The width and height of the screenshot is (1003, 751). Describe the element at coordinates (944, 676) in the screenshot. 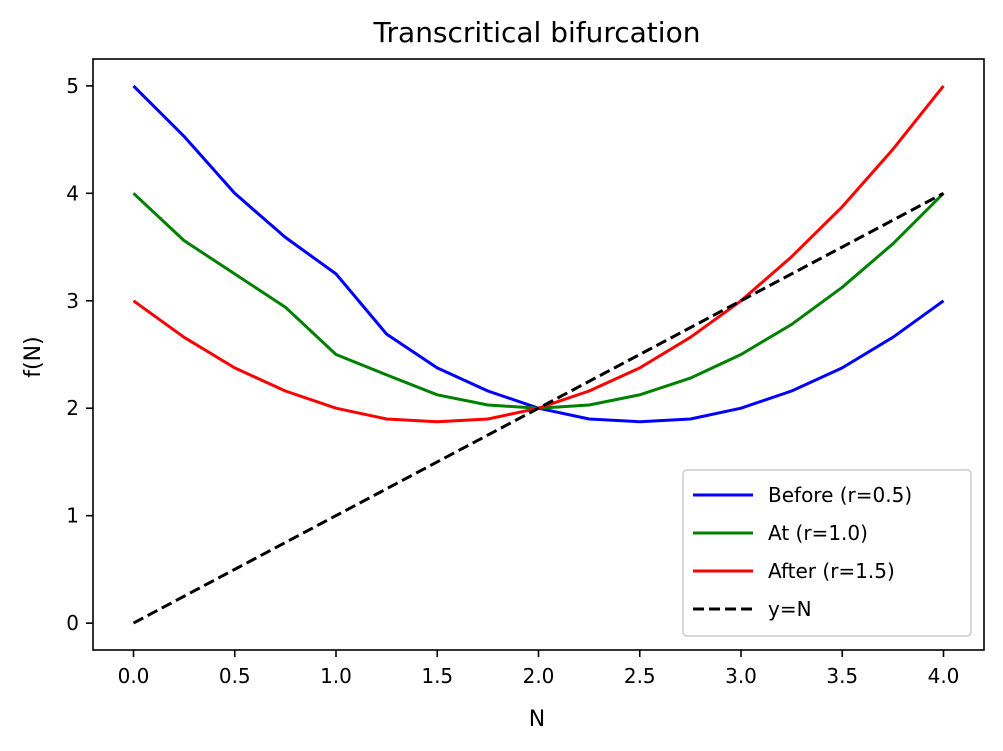

I see `x-tick-label: 4.0` at that location.